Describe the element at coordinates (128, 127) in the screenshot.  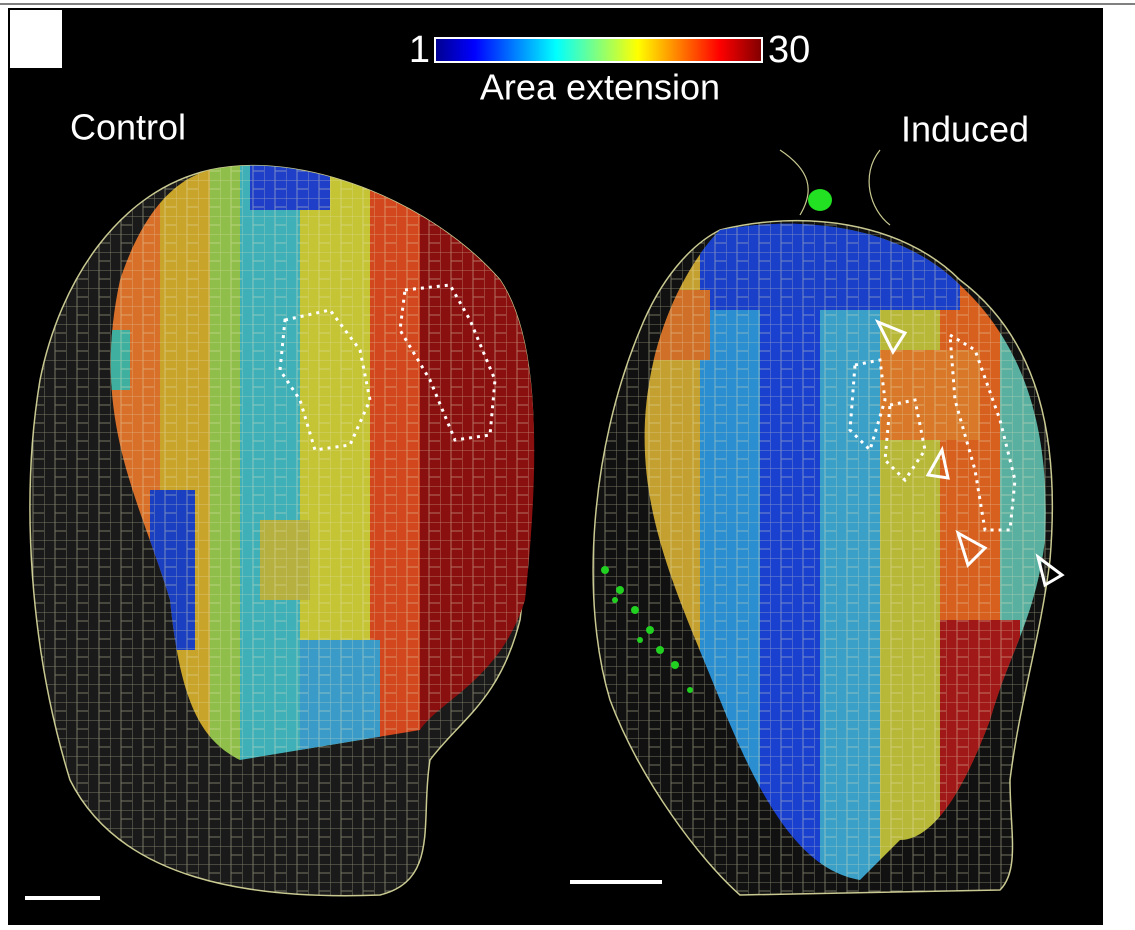
I see `panel-label: Control` at that location.